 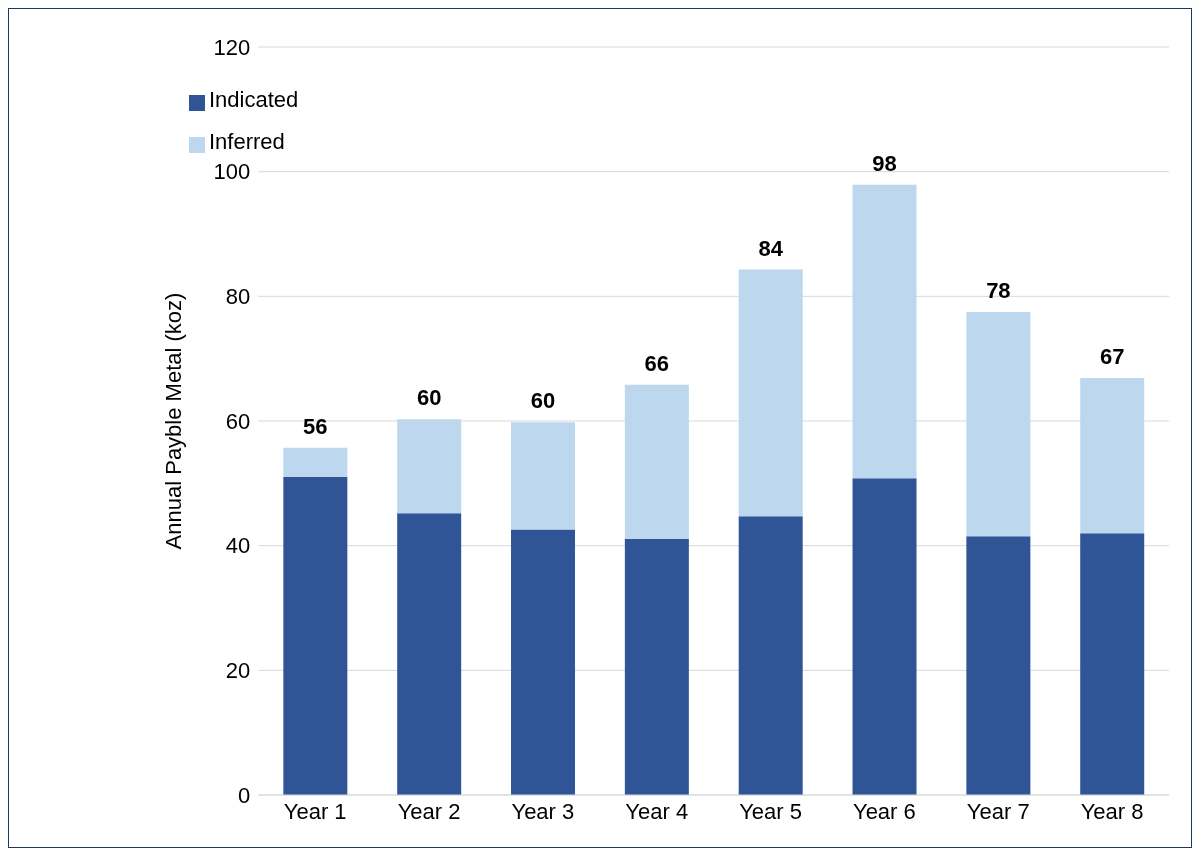 What do you see at coordinates (247, 141) in the screenshot?
I see `legend-label: Inferred` at bounding box center [247, 141].